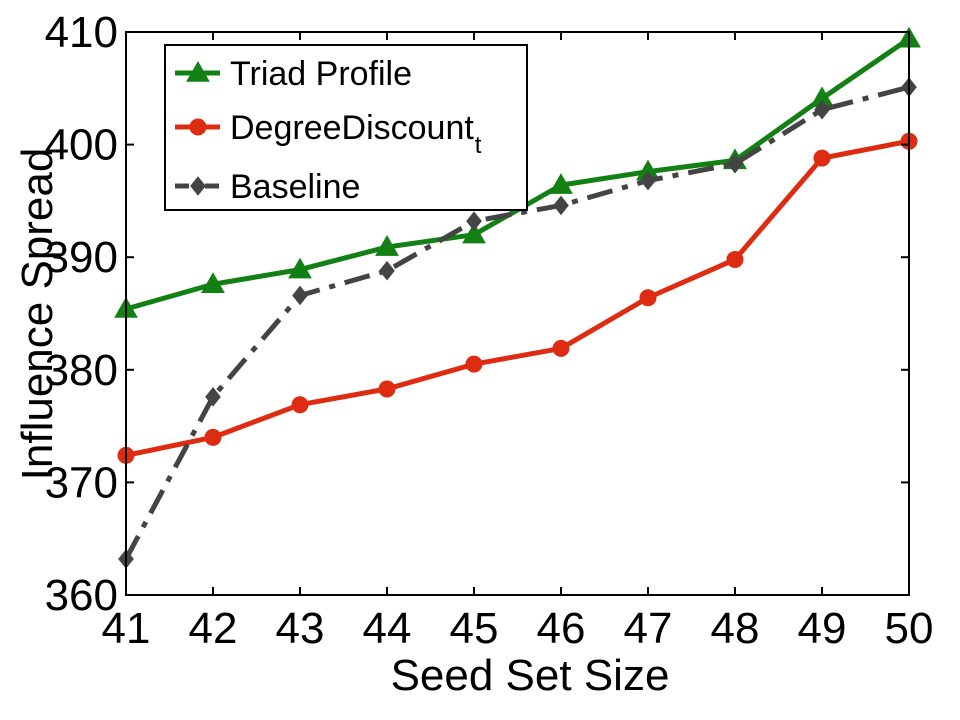 The image size is (960, 720). Describe the element at coordinates (909, 628) in the screenshot. I see `x-tick-label: 50` at that location.